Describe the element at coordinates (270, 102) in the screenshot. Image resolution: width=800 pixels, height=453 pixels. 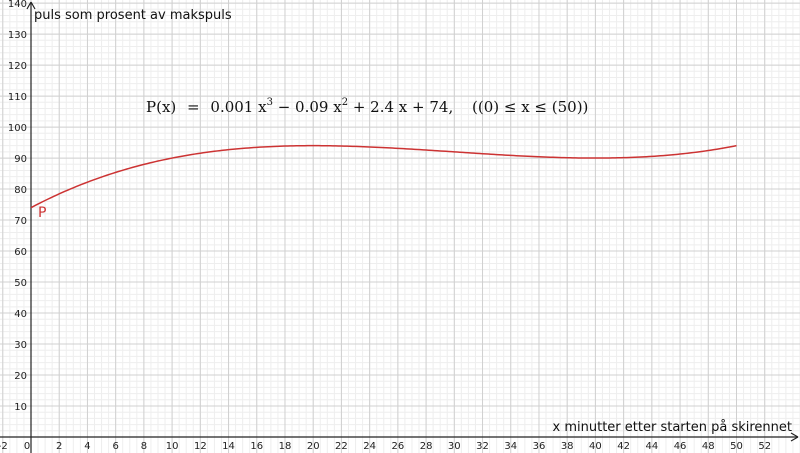
I see `formula-exp-1: 3` at that location.